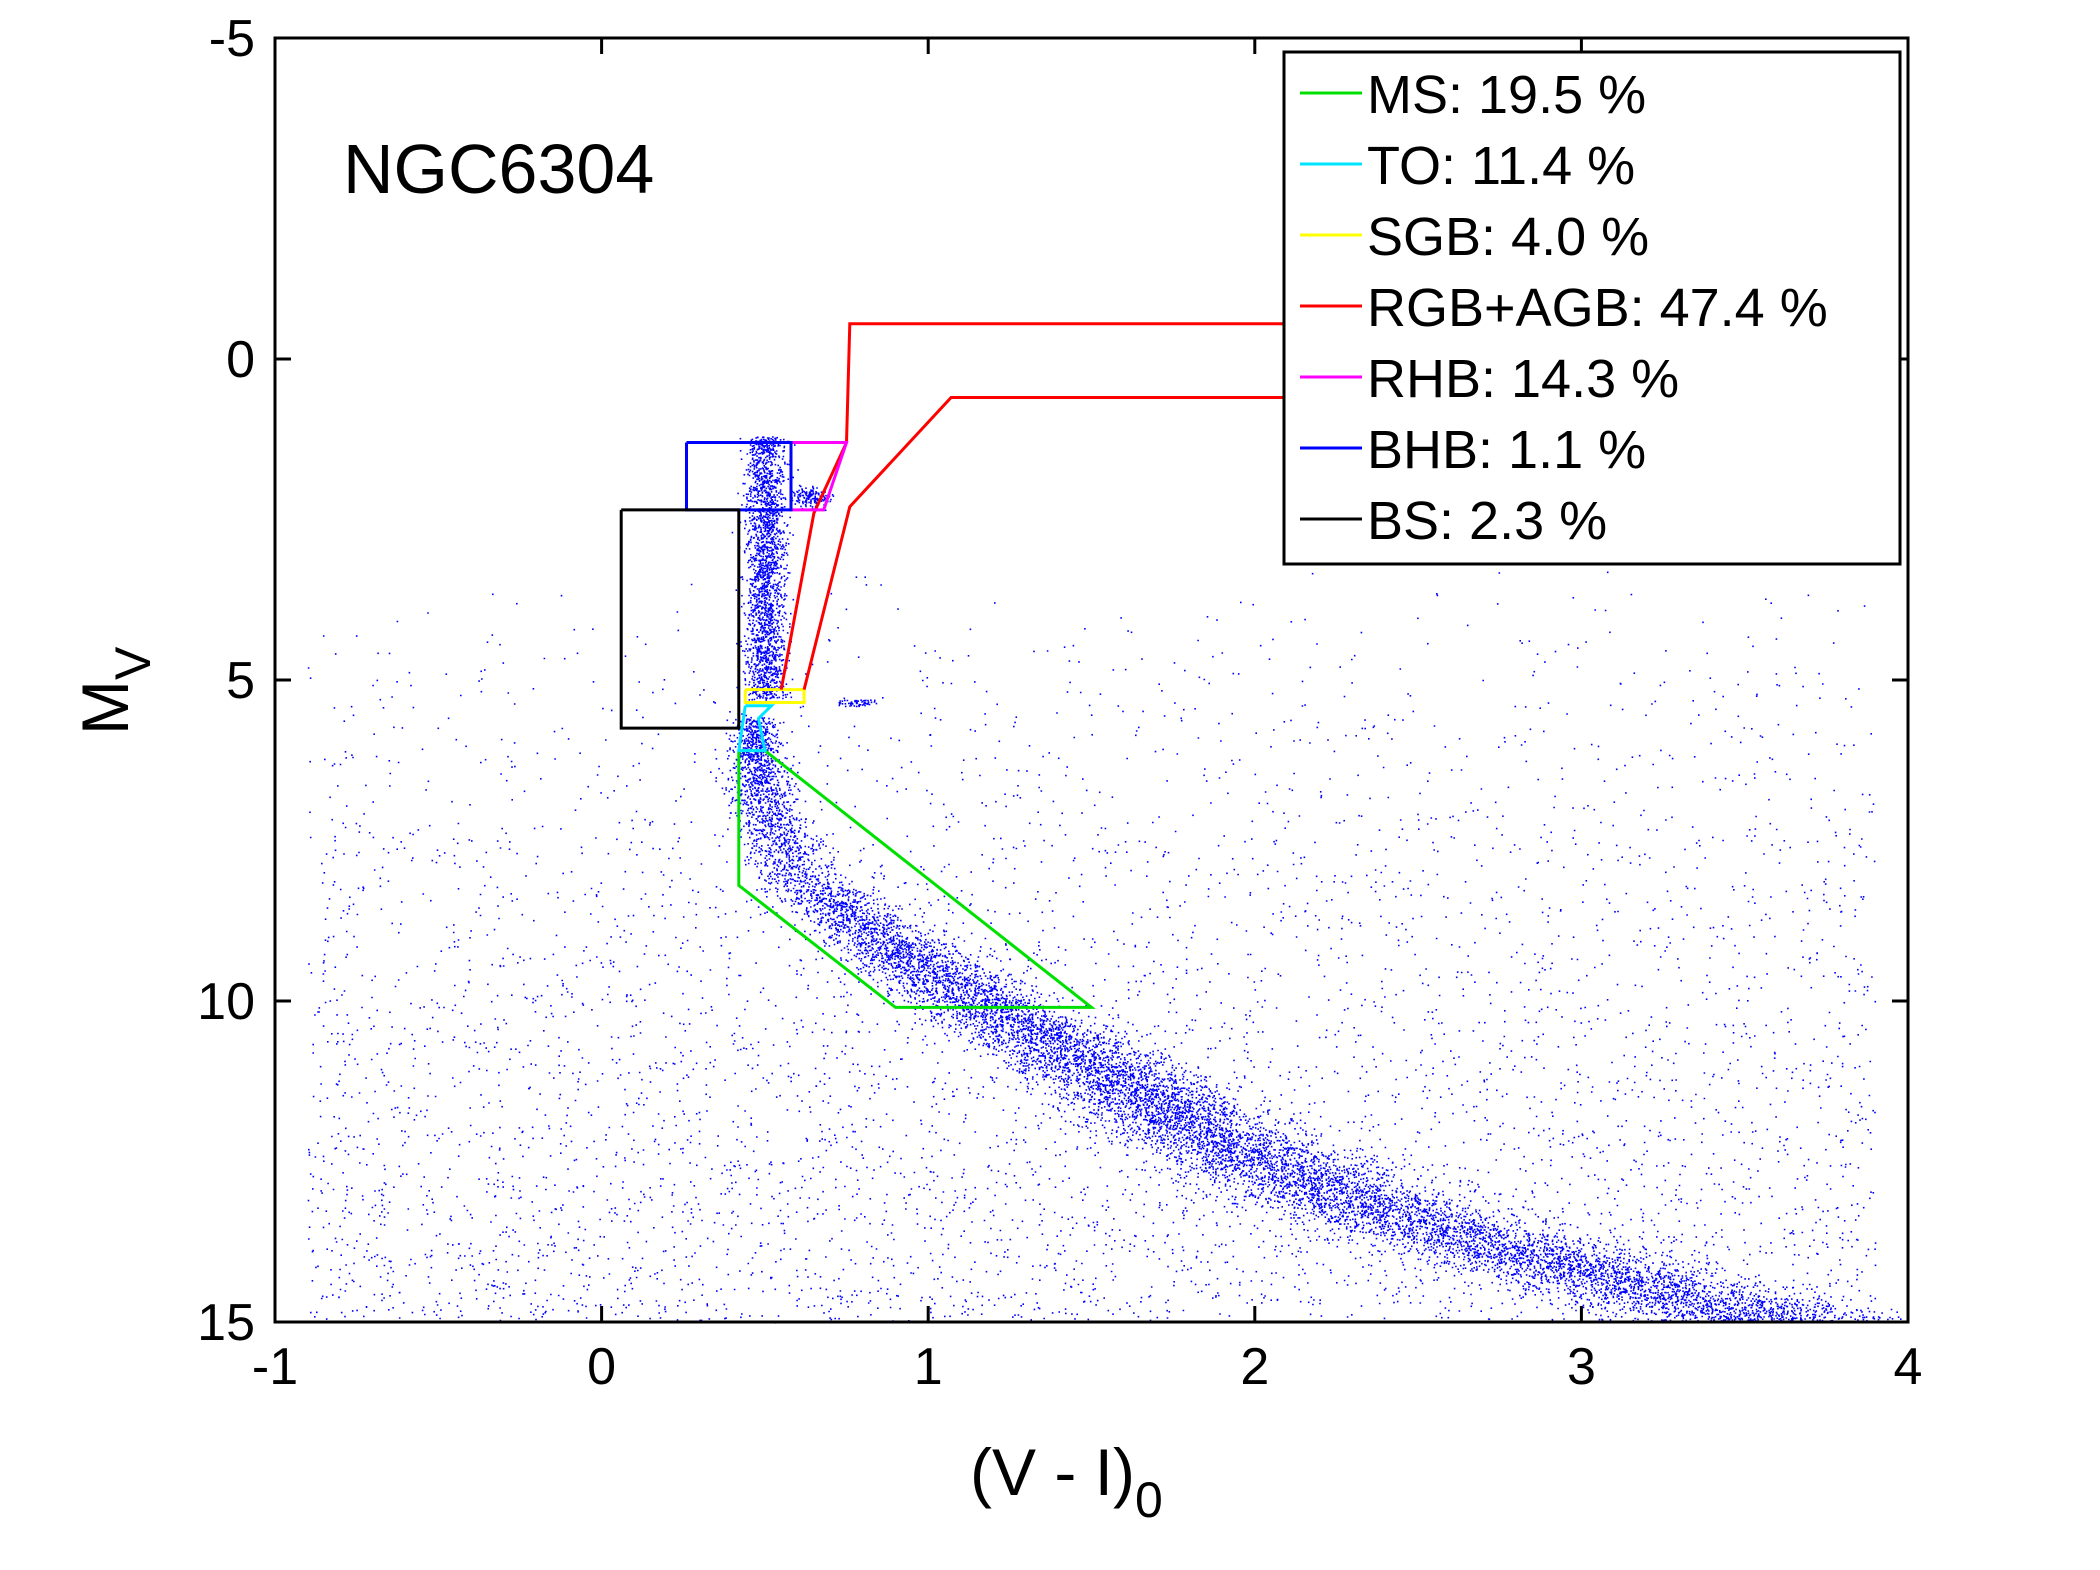  What do you see at coordinates (226, 1323) in the screenshot?
I see `y-tick-label: 15` at bounding box center [226, 1323].